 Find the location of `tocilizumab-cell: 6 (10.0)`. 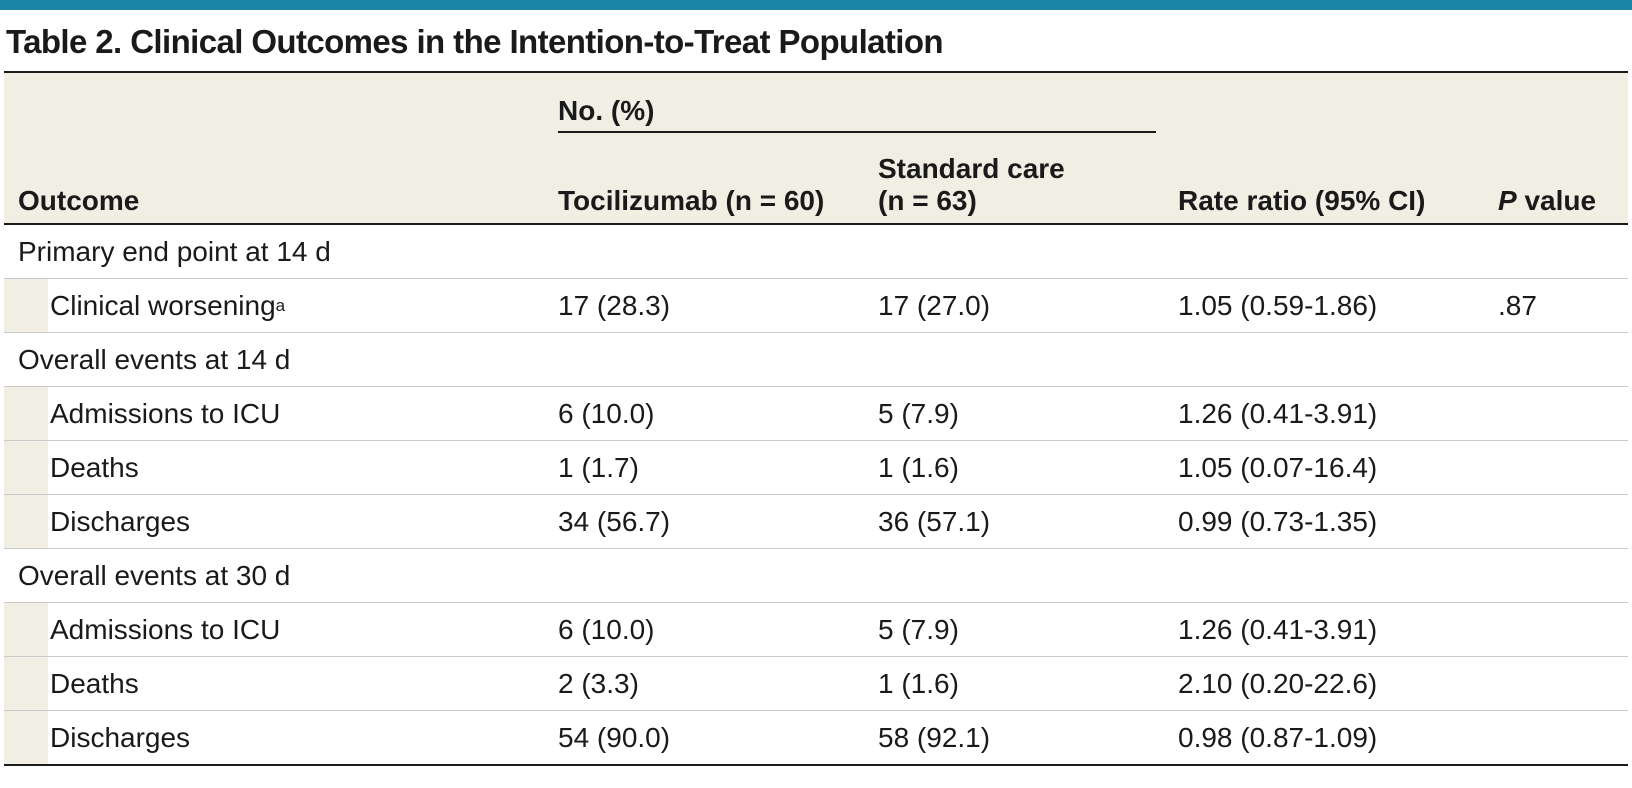

tocilizumab-cell: 6 (10.0) is located at coordinates (704, 629).